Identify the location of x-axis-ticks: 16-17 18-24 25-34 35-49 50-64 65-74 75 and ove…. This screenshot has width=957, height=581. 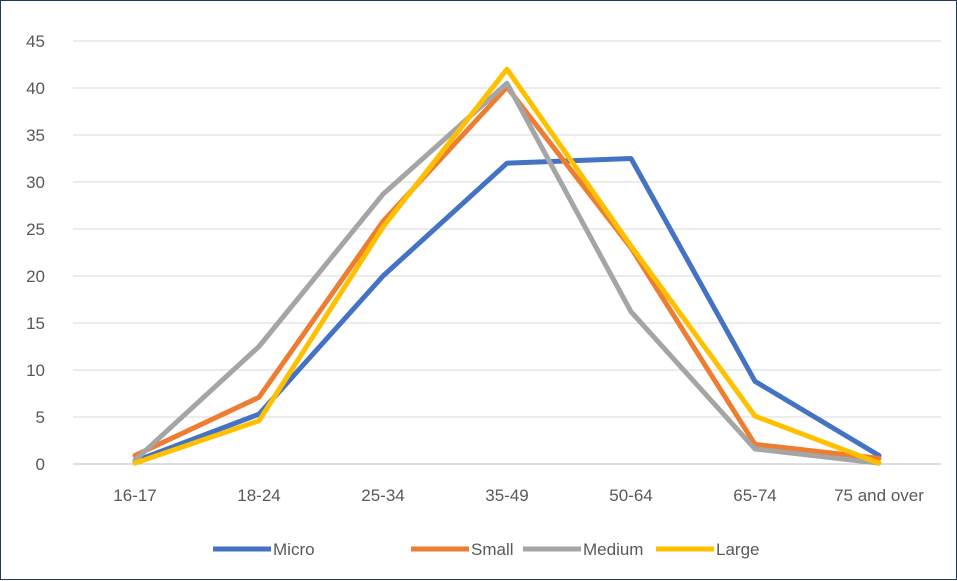
(518, 495).